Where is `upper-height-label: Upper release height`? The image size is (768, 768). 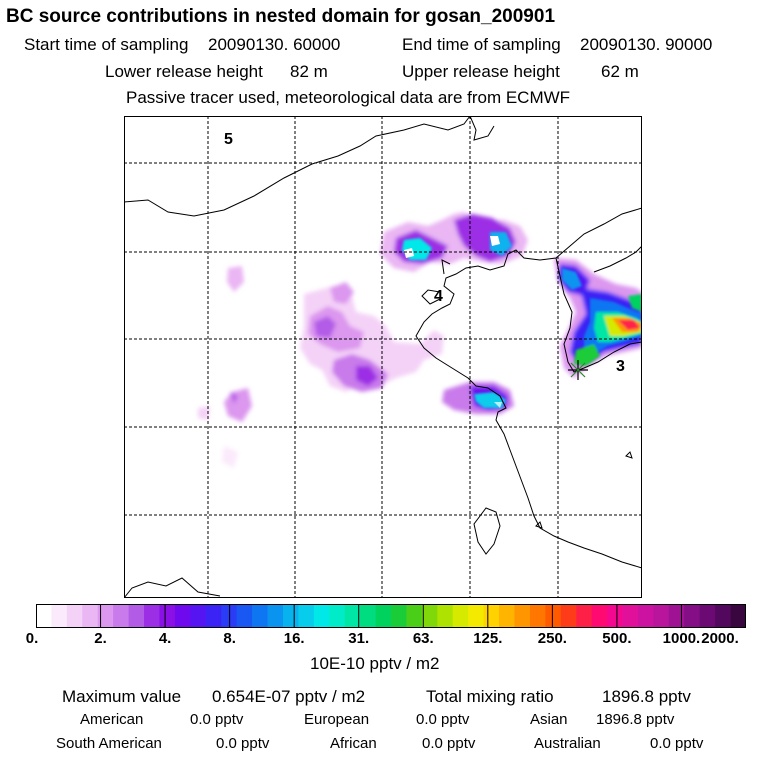
upper-height-label: Upper release height is located at coordinates (481, 71).